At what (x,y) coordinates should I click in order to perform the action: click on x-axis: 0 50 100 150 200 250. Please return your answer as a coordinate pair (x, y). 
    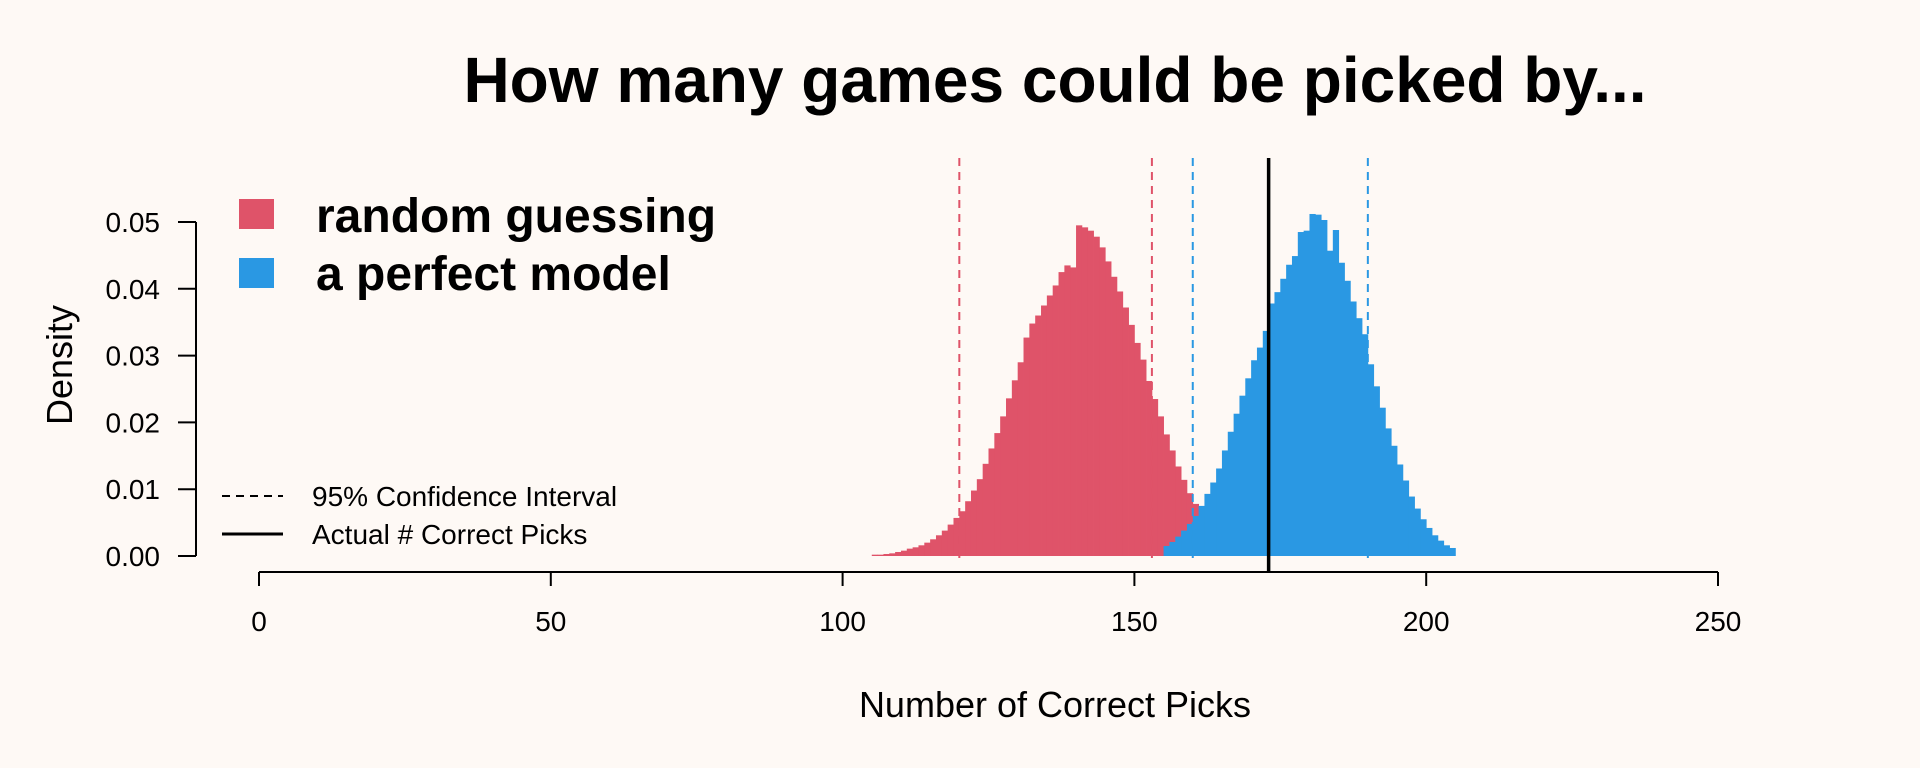
    Looking at the image, I should click on (996, 604).